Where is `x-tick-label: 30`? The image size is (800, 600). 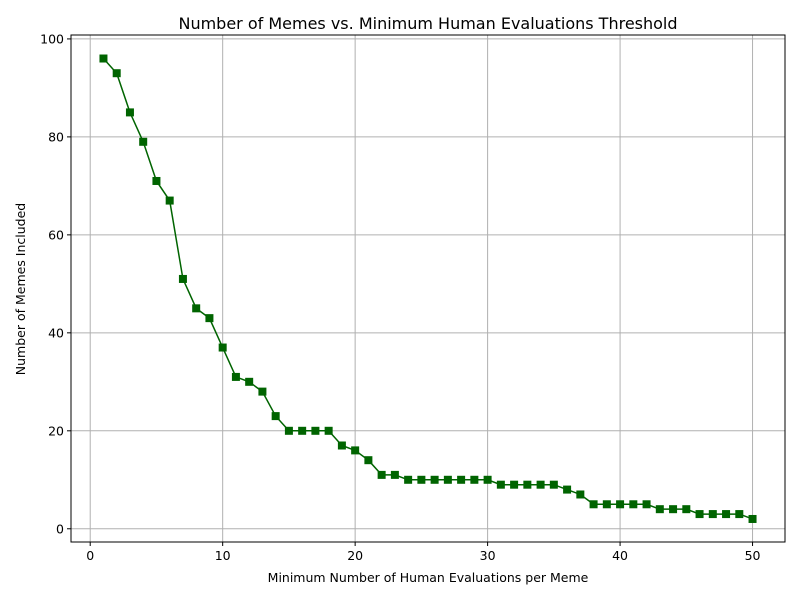
x-tick-label: 30 is located at coordinates (488, 555).